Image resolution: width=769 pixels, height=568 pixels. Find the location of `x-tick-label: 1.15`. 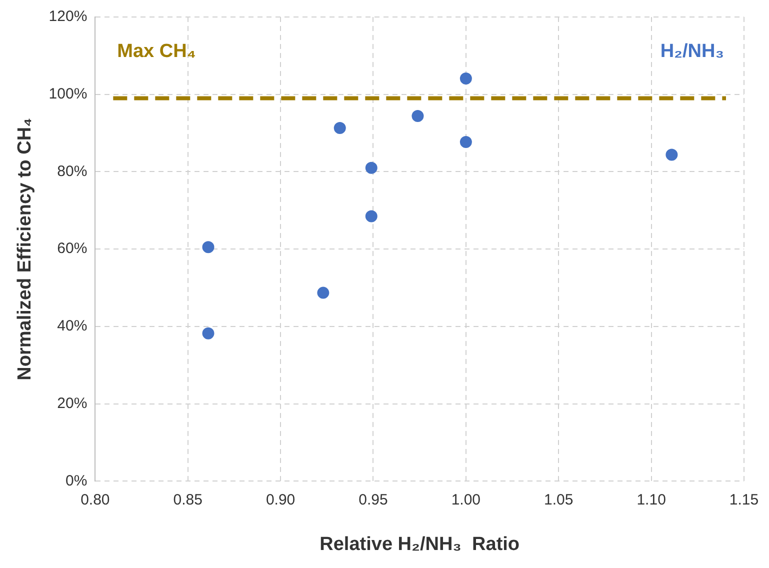

x-tick-label: 1.15 is located at coordinates (744, 499).